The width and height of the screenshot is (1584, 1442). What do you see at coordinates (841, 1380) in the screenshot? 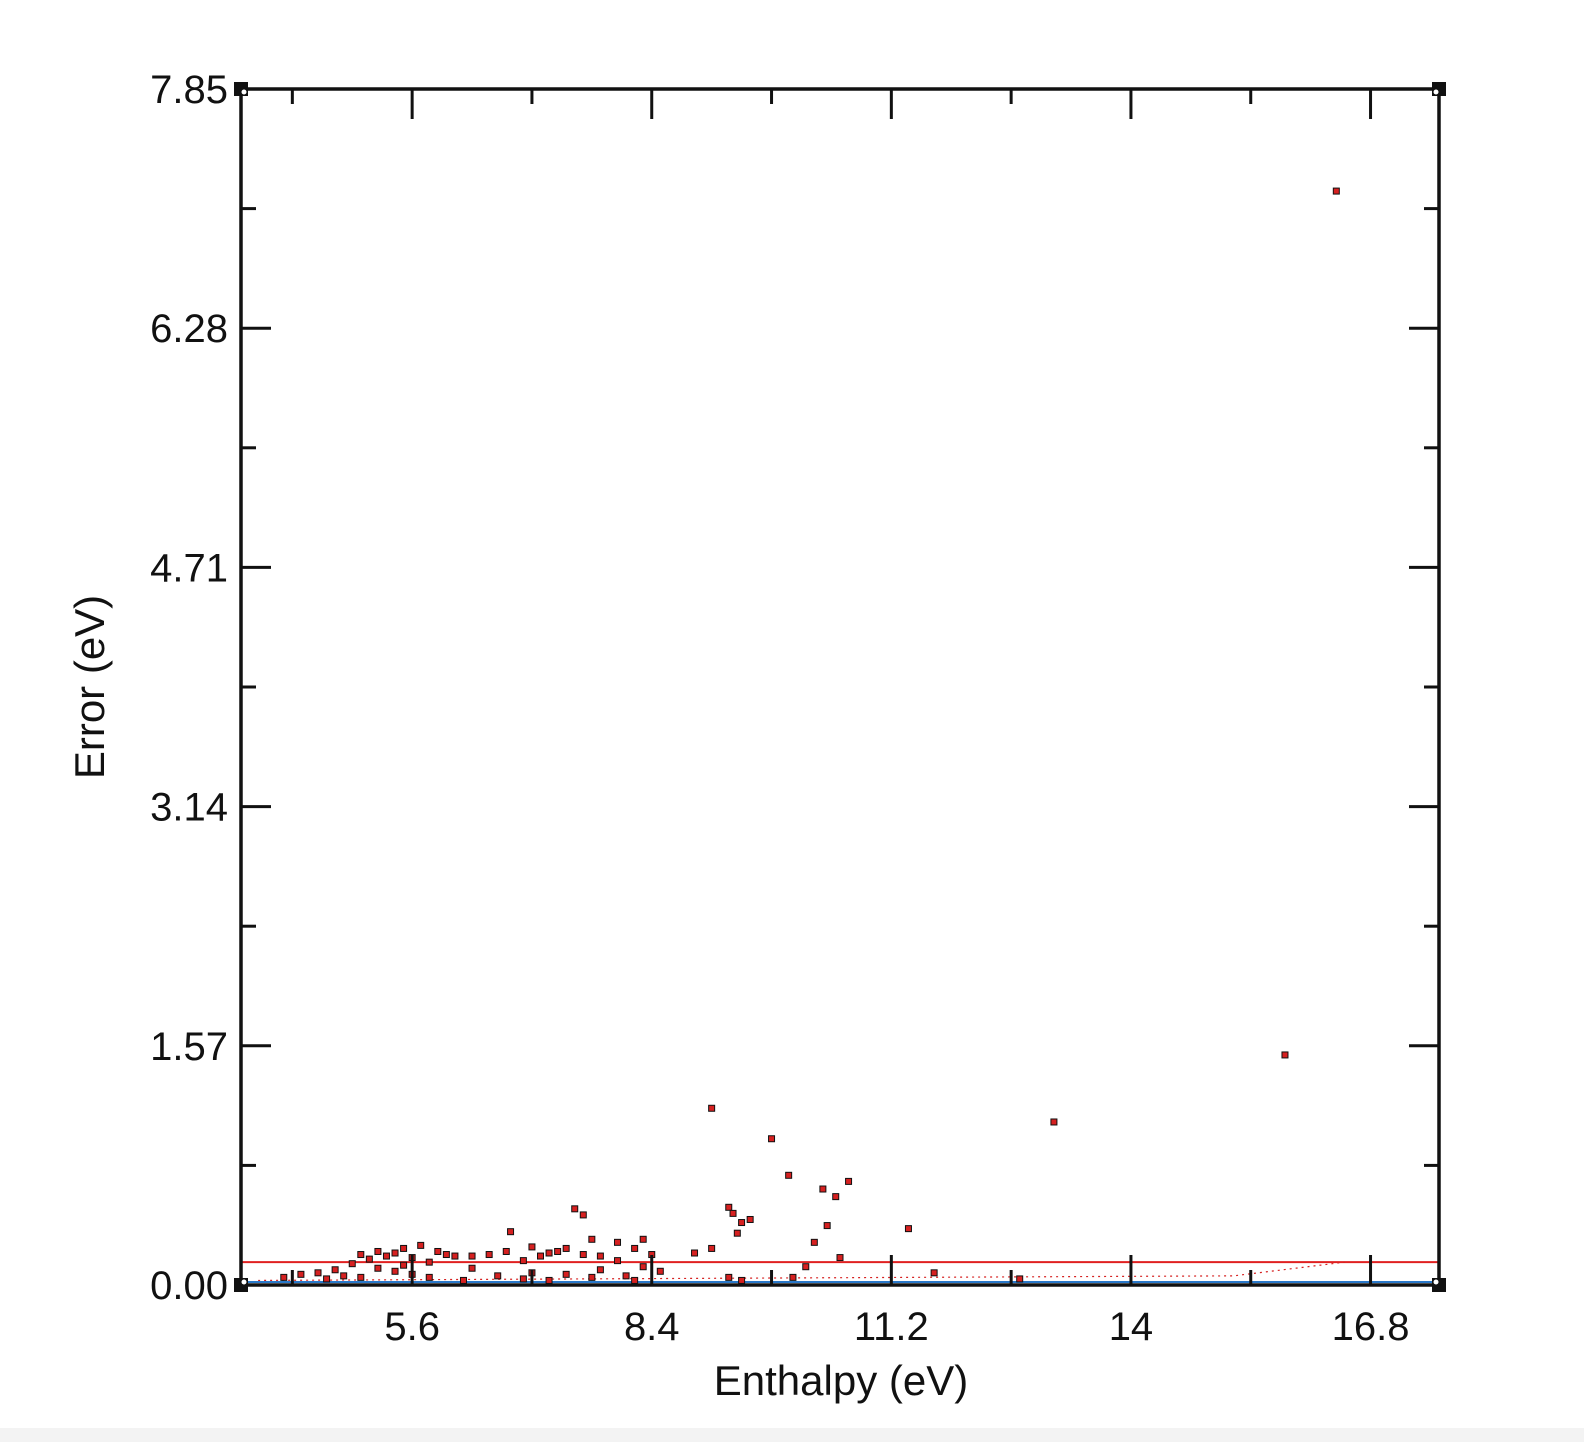
I see `x-axis-title: Enthalpy (eV)` at bounding box center [841, 1380].